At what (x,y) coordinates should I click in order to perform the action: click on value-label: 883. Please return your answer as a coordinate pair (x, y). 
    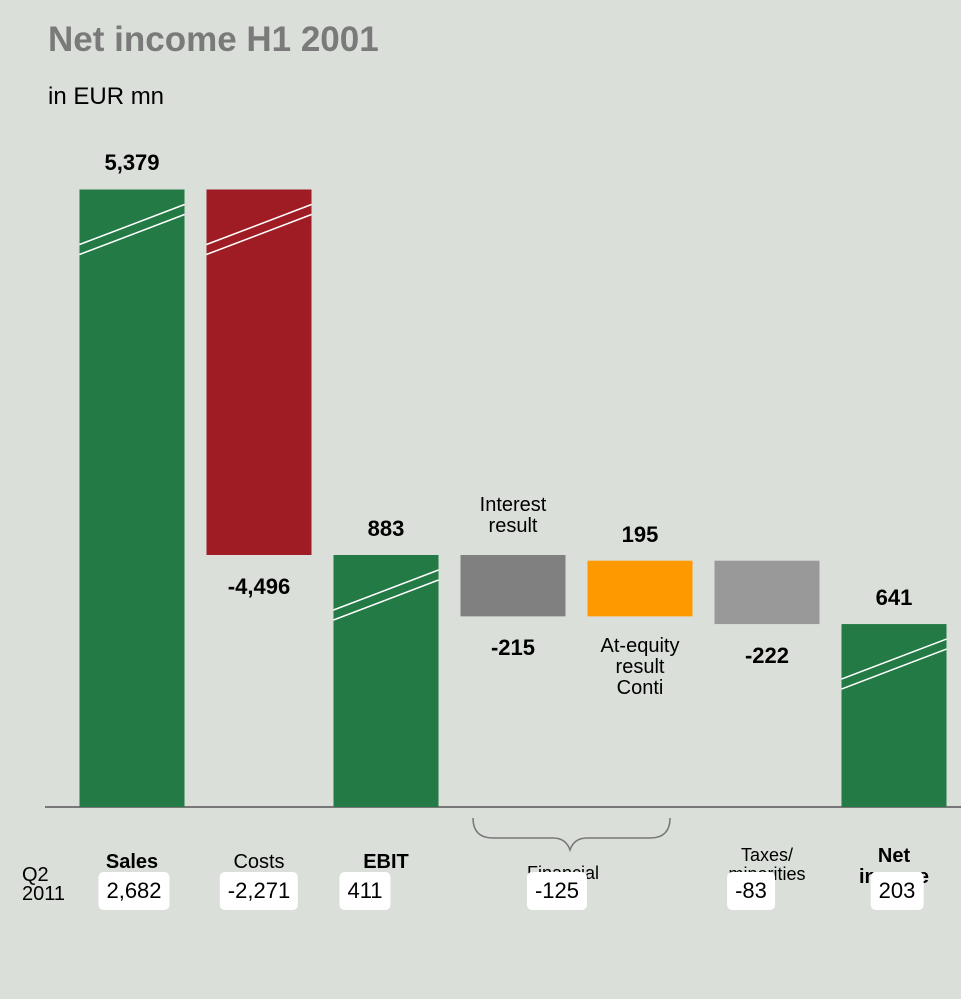
    Looking at the image, I should click on (386, 528).